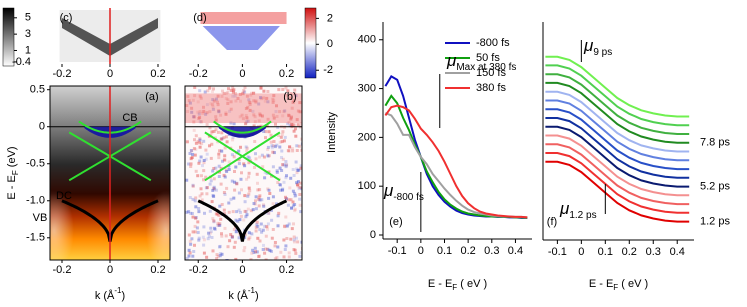  I want to click on image-glow, so click(62, 225).